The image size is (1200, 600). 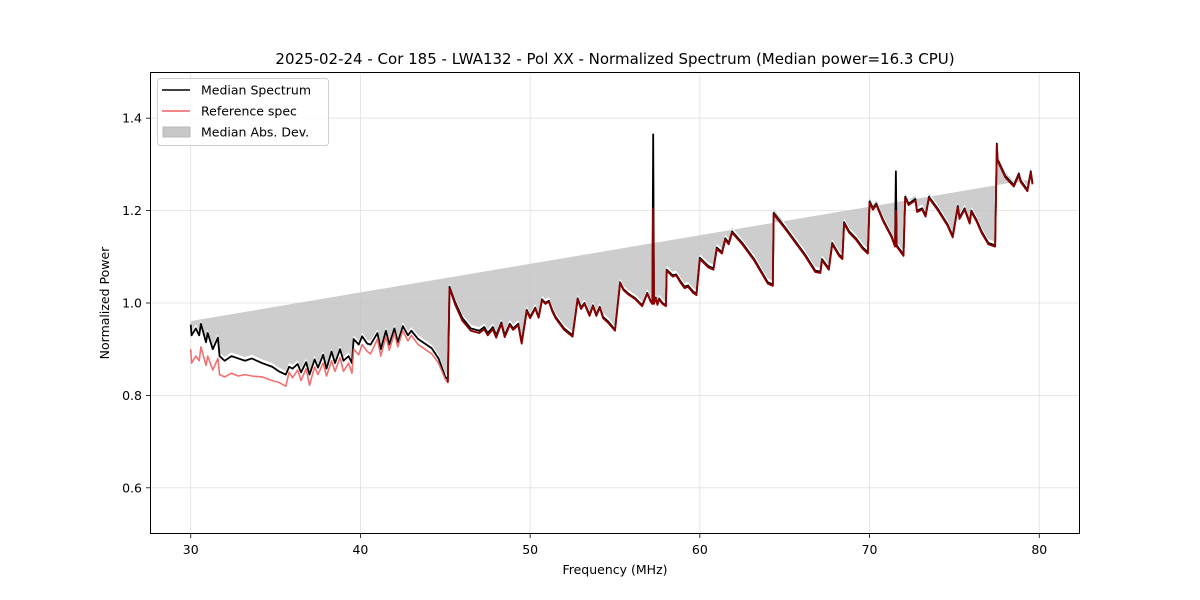 I want to click on y-tick-label: 1.0, so click(x=132, y=303).